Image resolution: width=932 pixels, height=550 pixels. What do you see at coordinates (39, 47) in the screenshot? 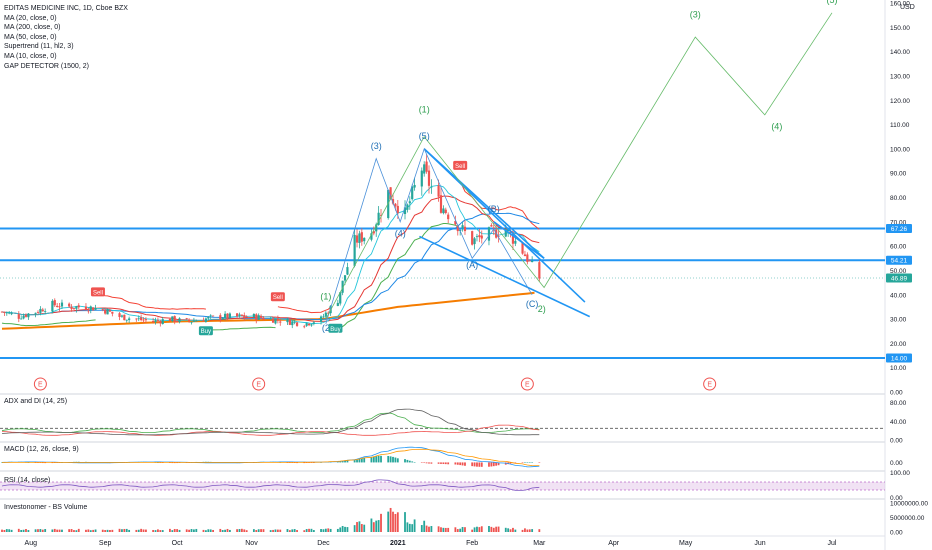
I see `study-supertrend: Supertrend (11, hl2, 3)` at bounding box center [39, 47].